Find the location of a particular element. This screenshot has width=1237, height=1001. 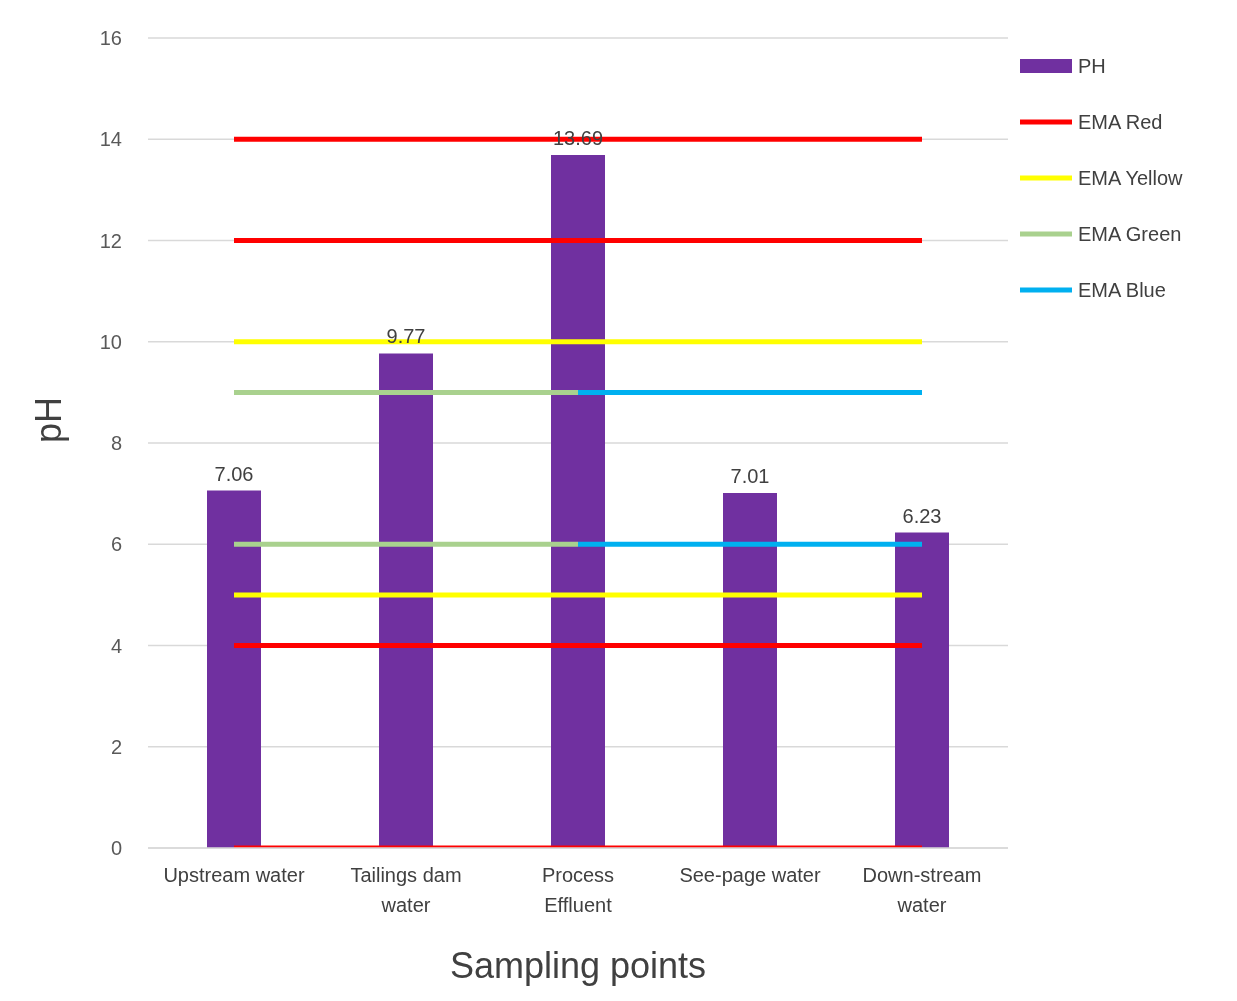

legend-label: EMA Blue is located at coordinates (1122, 290).